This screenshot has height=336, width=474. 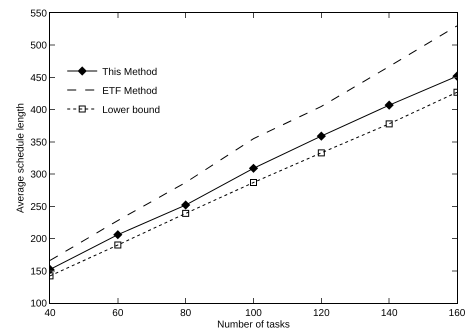 What do you see at coordinates (39, 304) in the screenshot?
I see `y-tick-label: 100` at bounding box center [39, 304].